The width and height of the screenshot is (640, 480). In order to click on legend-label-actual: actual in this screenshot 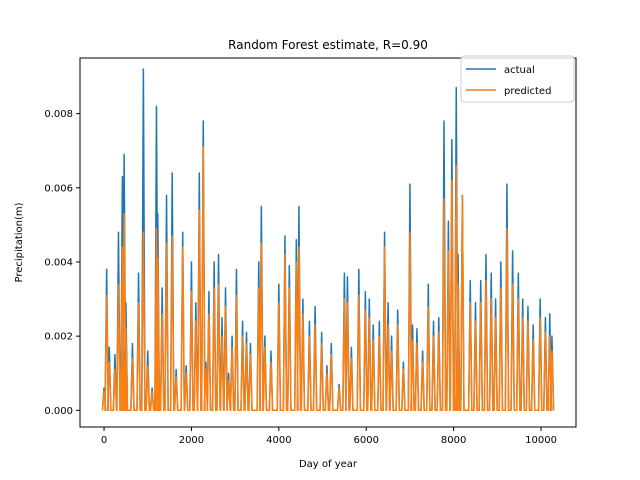, I will do `click(519, 70)`.